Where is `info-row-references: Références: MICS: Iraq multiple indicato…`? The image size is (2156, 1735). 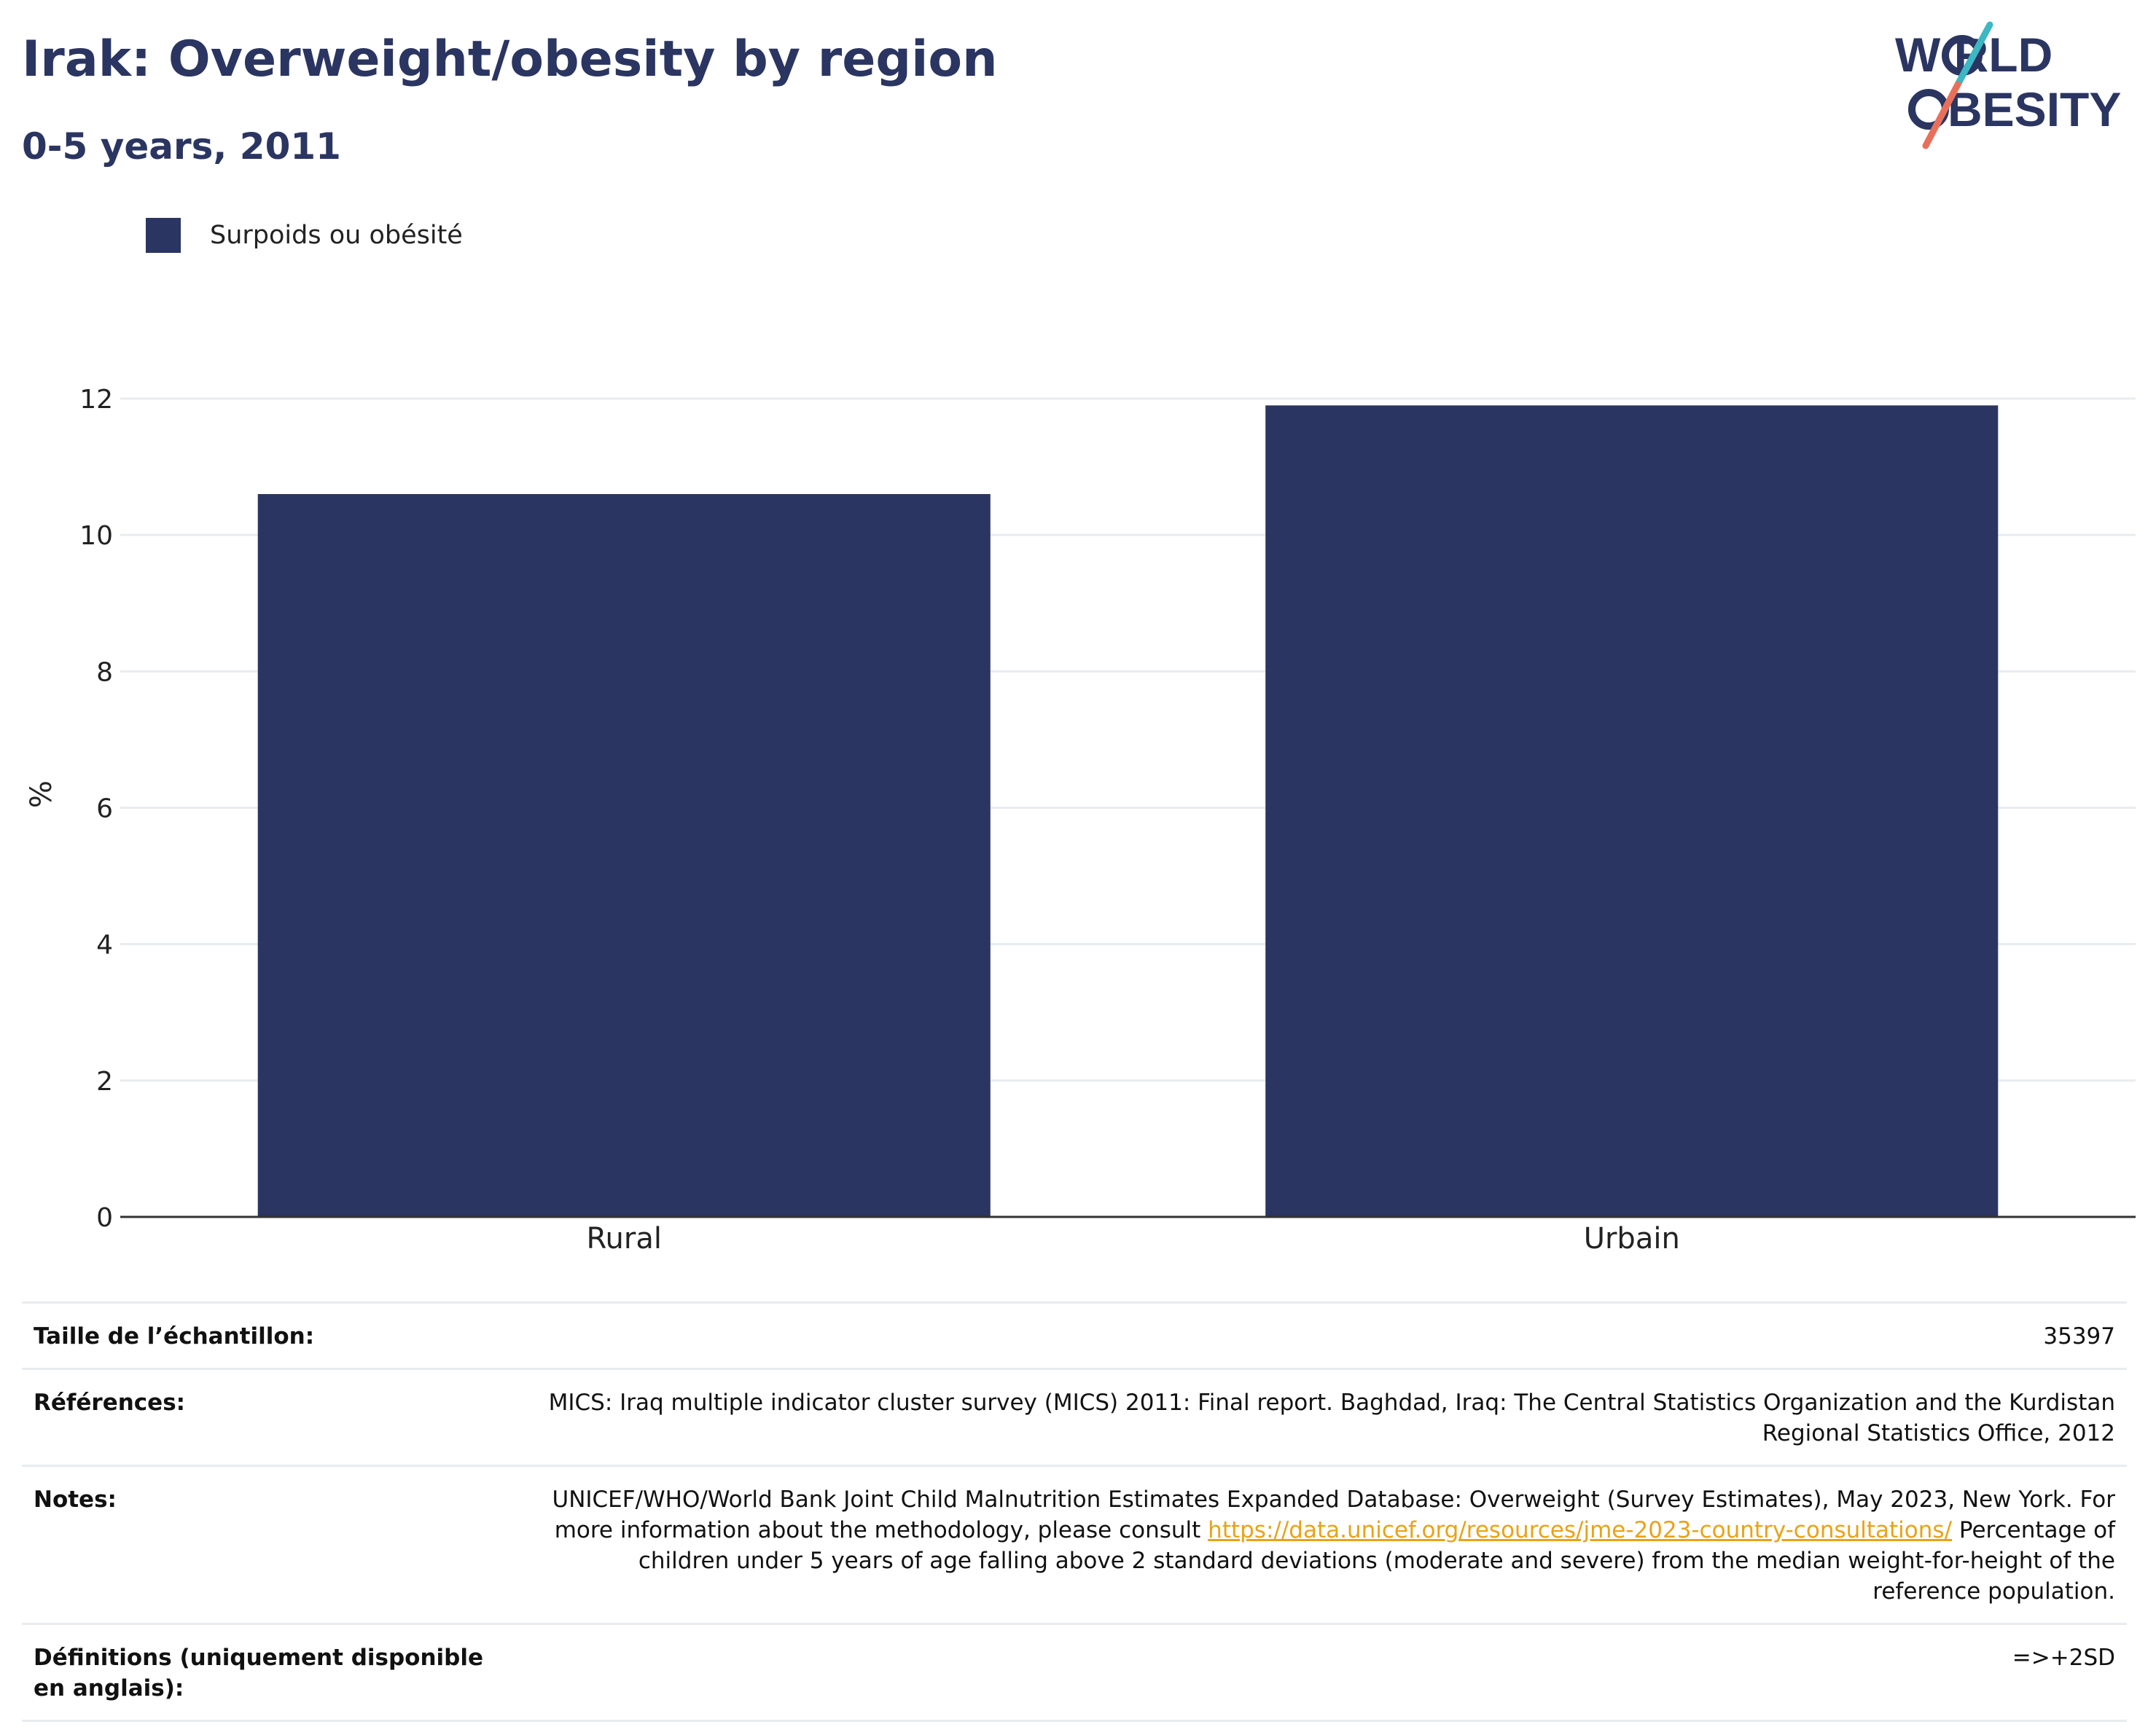
info-row-references: Références: MICS: Iraq multiple indicato… is located at coordinates (1075, 1417).